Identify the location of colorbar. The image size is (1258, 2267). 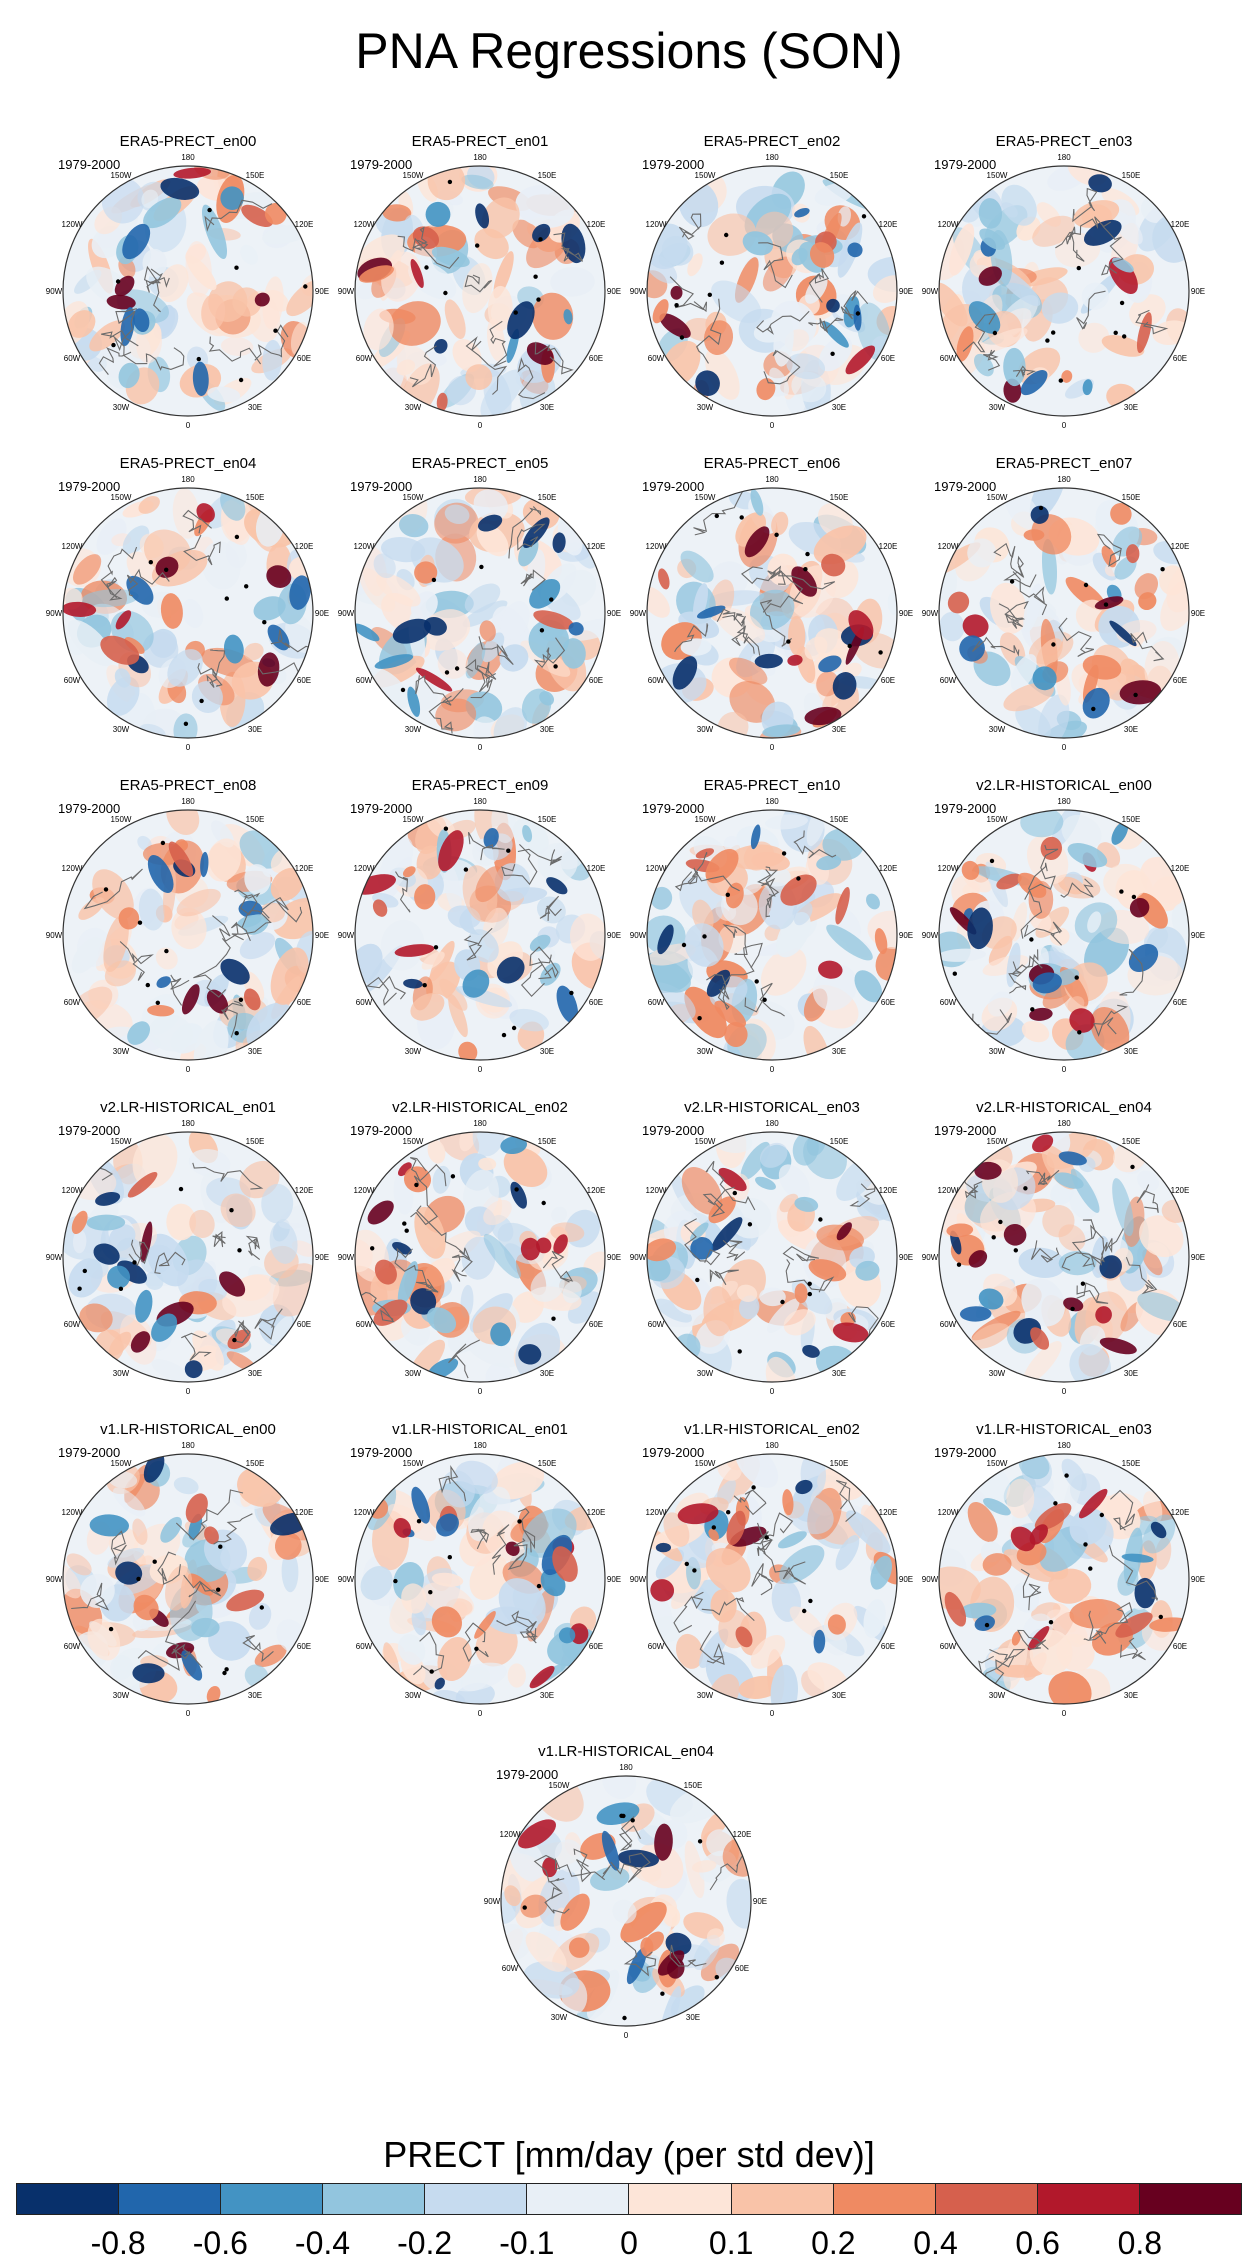
(629, 2199).